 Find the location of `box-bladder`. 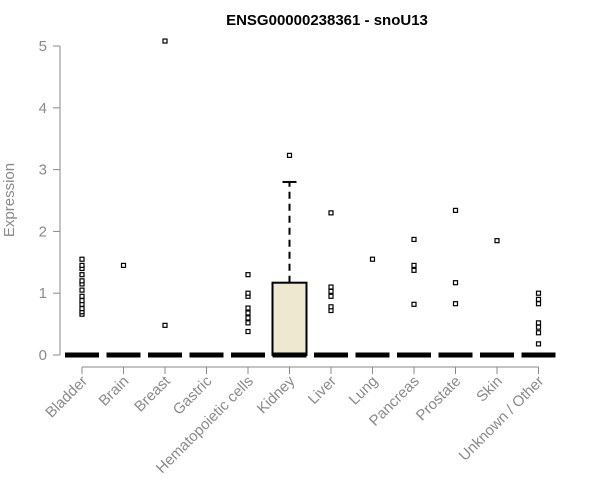

box-bladder is located at coordinates (82, 307).